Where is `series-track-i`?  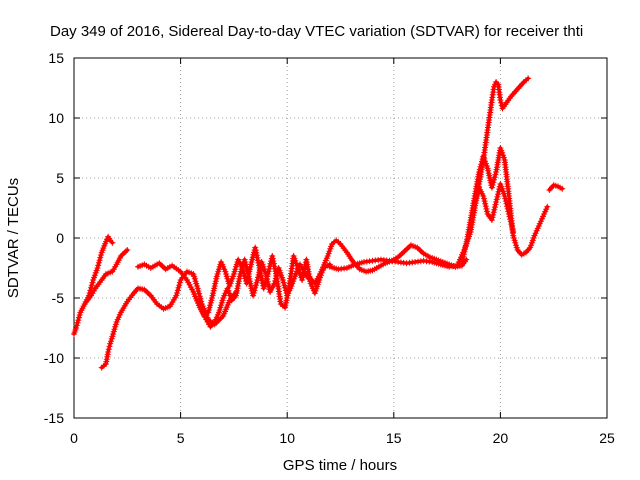 series-track-i is located at coordinates (505, 205).